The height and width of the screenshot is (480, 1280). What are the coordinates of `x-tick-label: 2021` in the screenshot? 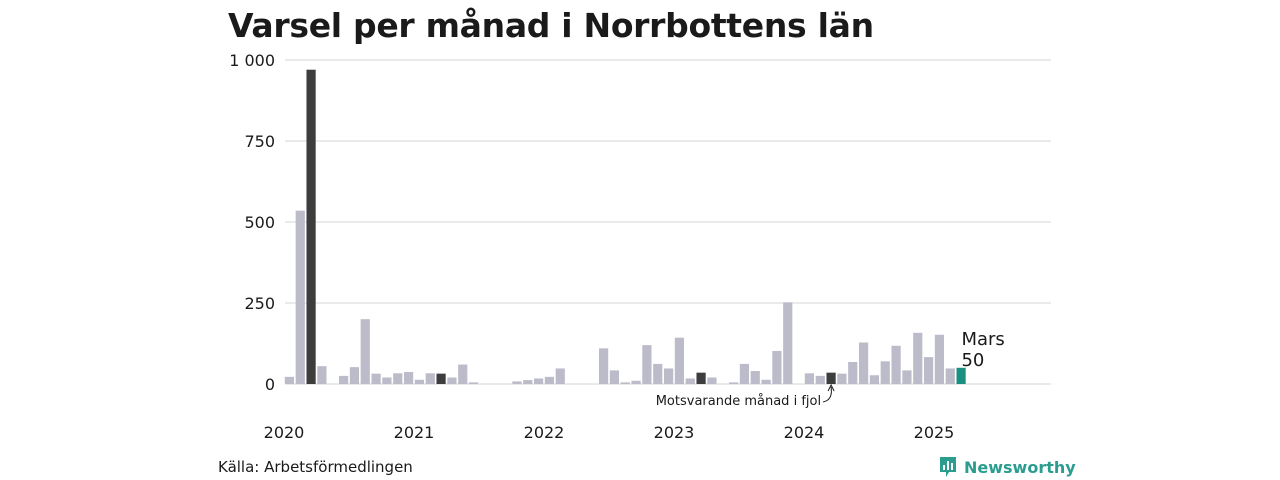 It's located at (414, 432).